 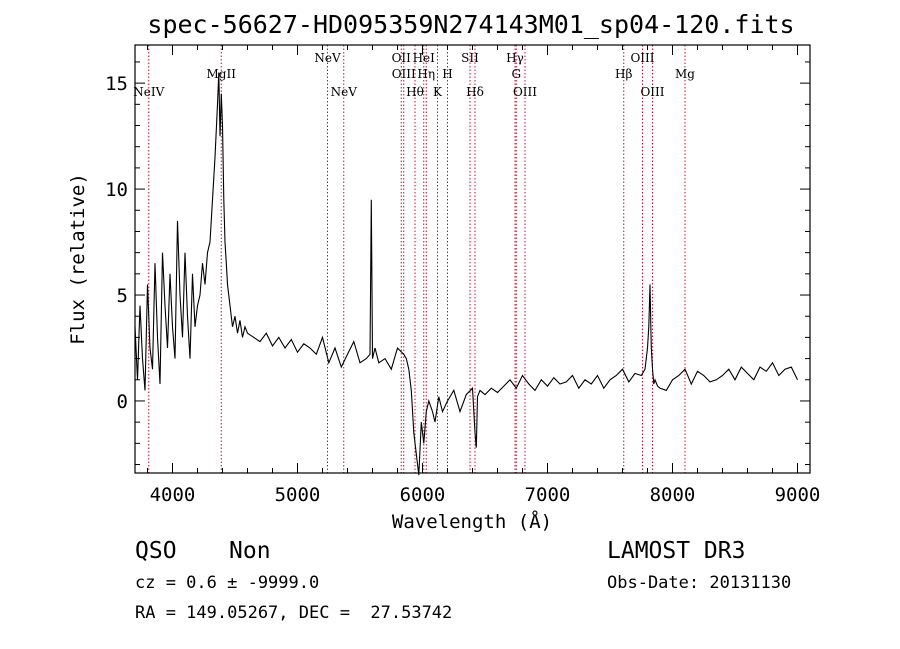 What do you see at coordinates (423, 495) in the screenshot?
I see `x-tick-label-6000: 6000` at bounding box center [423, 495].